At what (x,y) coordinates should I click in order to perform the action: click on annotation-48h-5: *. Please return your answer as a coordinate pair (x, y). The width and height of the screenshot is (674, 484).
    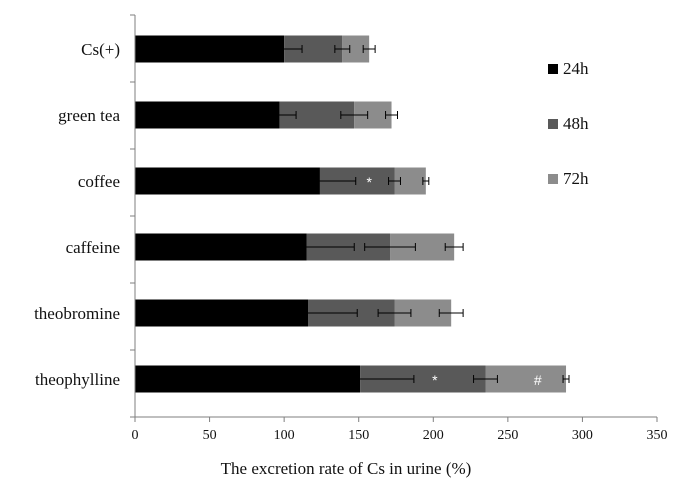
    Looking at the image, I should click on (435, 380).